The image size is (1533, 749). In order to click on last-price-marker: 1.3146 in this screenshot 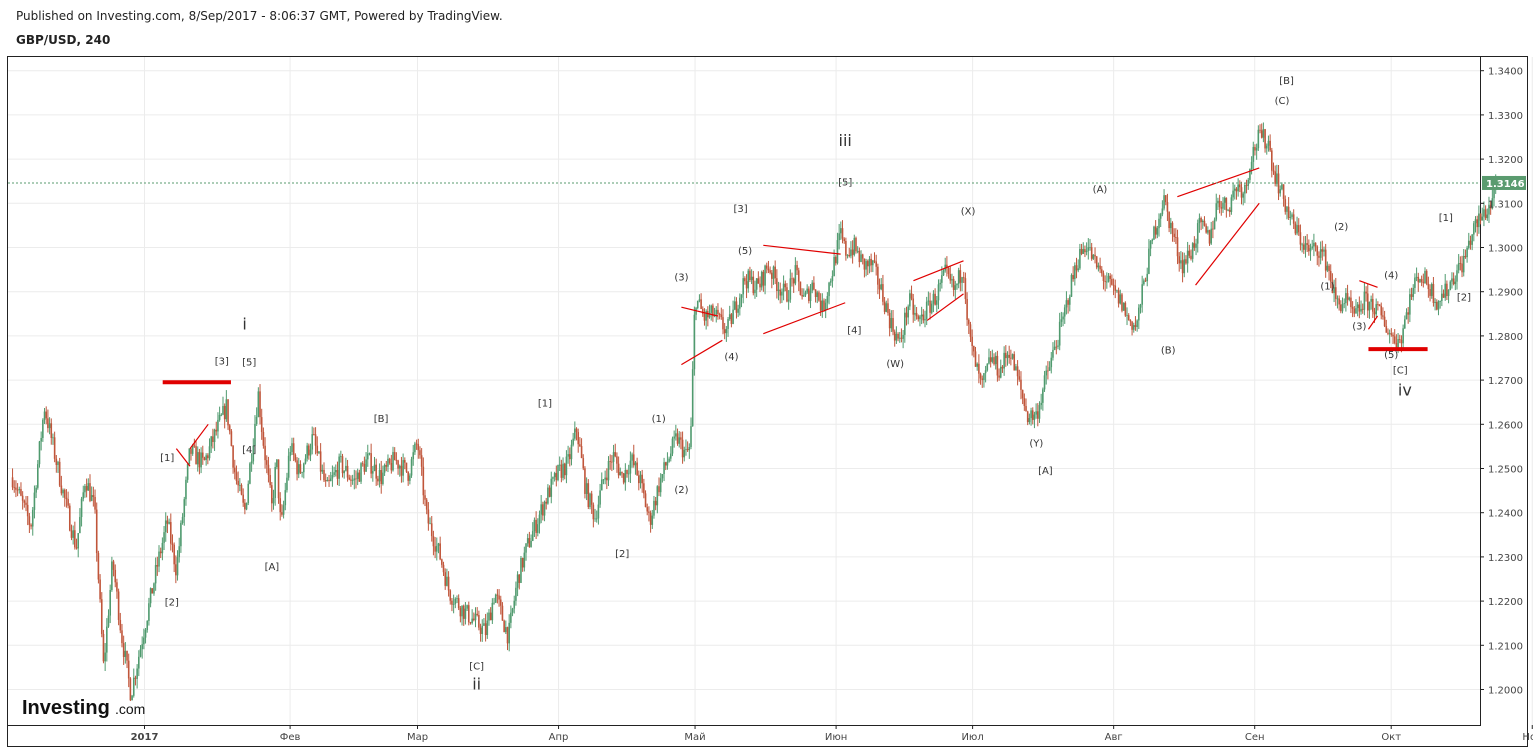, I will do `click(767, 182)`.